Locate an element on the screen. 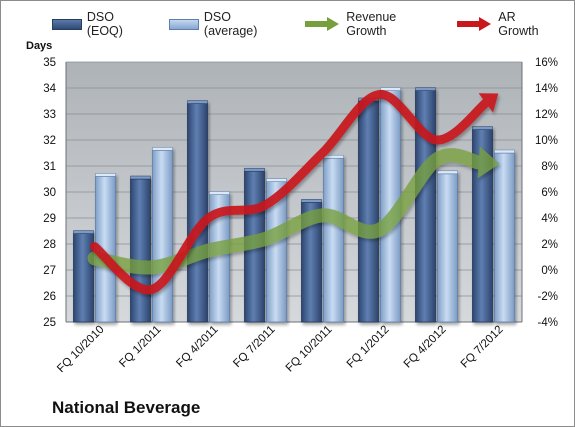 This screenshot has width=575, height=427. x-tick-label: FQ 4/2012 is located at coordinates (425, 347).